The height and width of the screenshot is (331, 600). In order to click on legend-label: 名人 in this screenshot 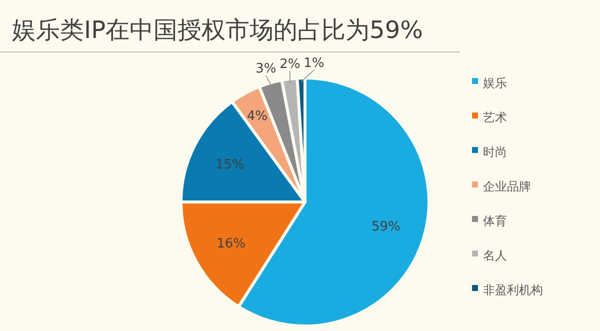, I will do `click(495, 255)`.